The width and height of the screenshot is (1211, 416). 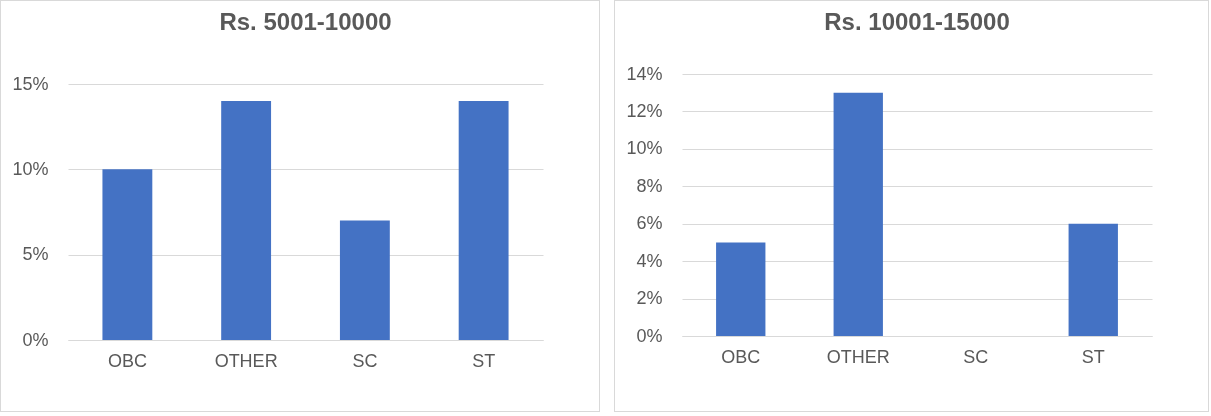 I want to click on y-tick-label: 14%, so click(x=644, y=73).